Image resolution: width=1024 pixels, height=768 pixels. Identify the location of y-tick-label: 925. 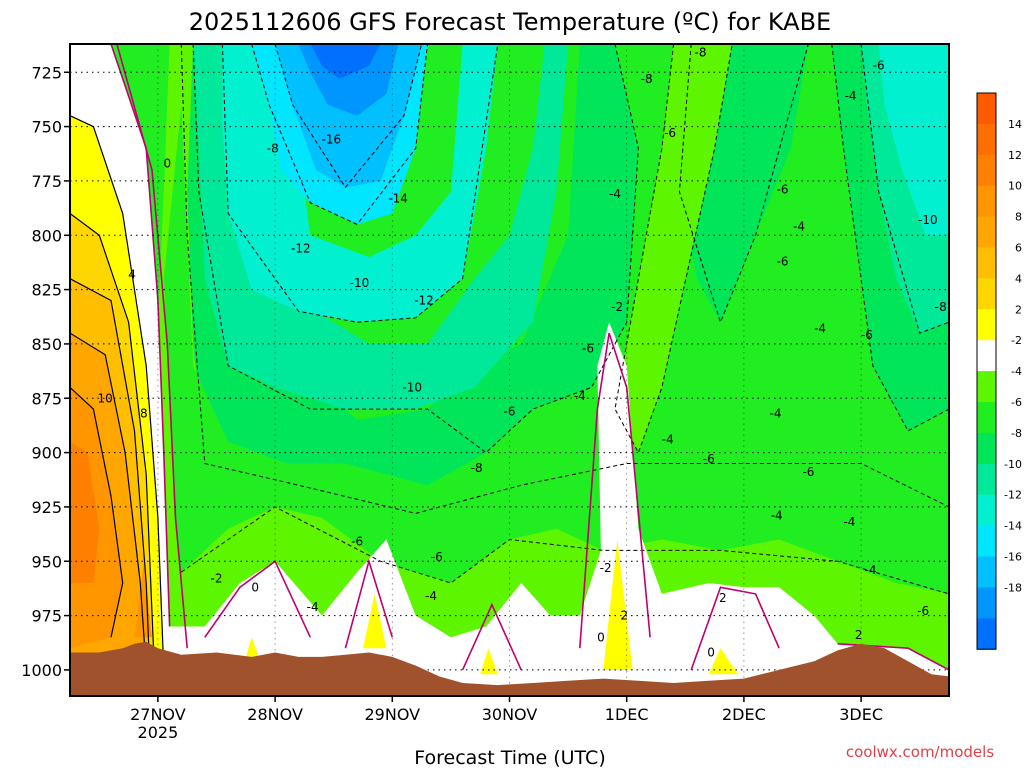
(46, 507).